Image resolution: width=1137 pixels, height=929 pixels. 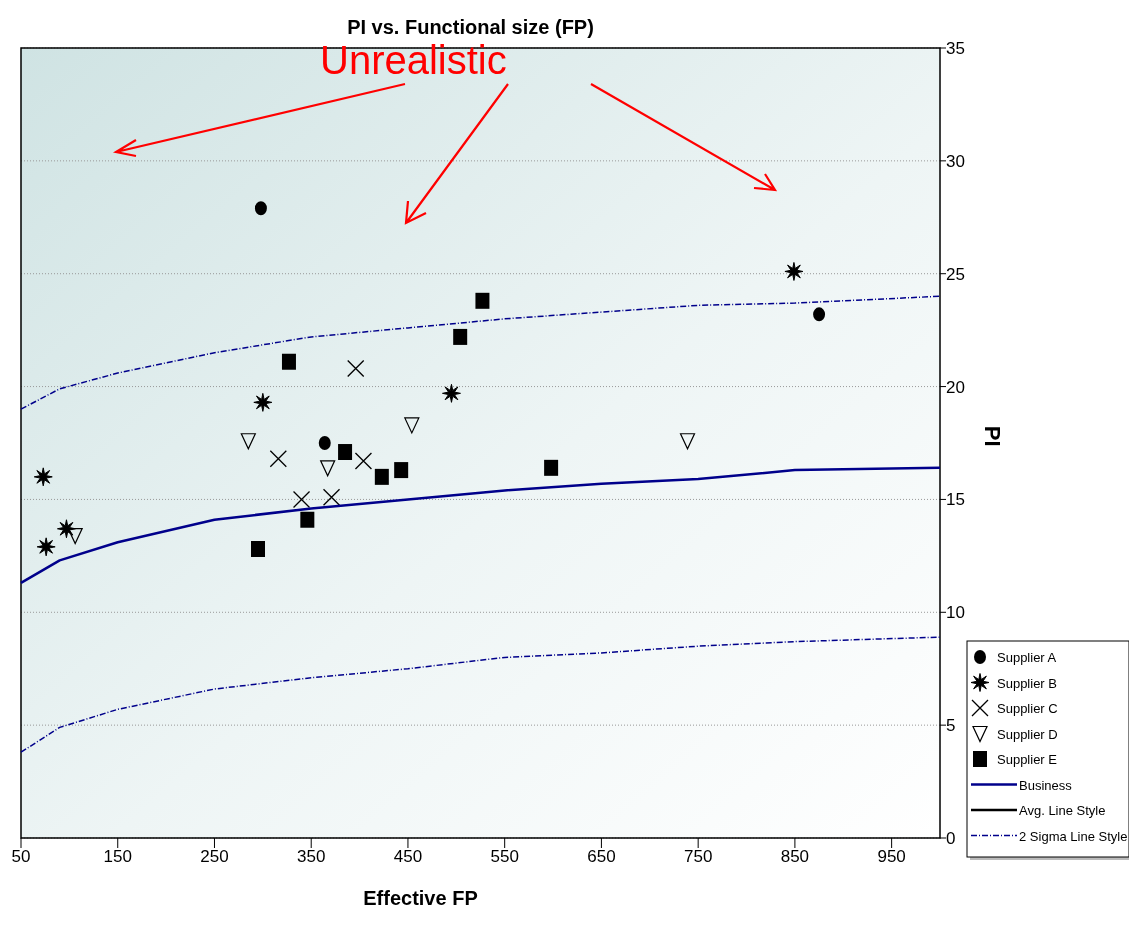 I want to click on x-tick-label: 350, so click(x=311, y=856).